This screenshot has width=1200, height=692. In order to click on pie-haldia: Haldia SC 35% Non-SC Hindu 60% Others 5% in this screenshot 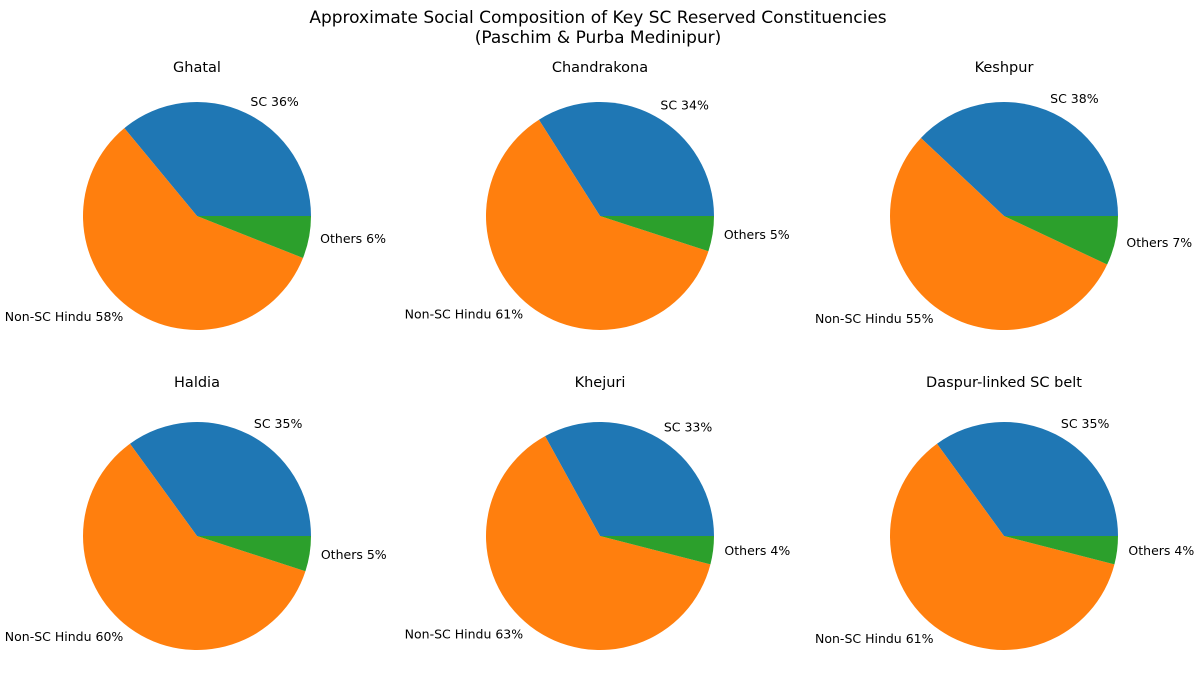, I will do `click(196, 512)`.